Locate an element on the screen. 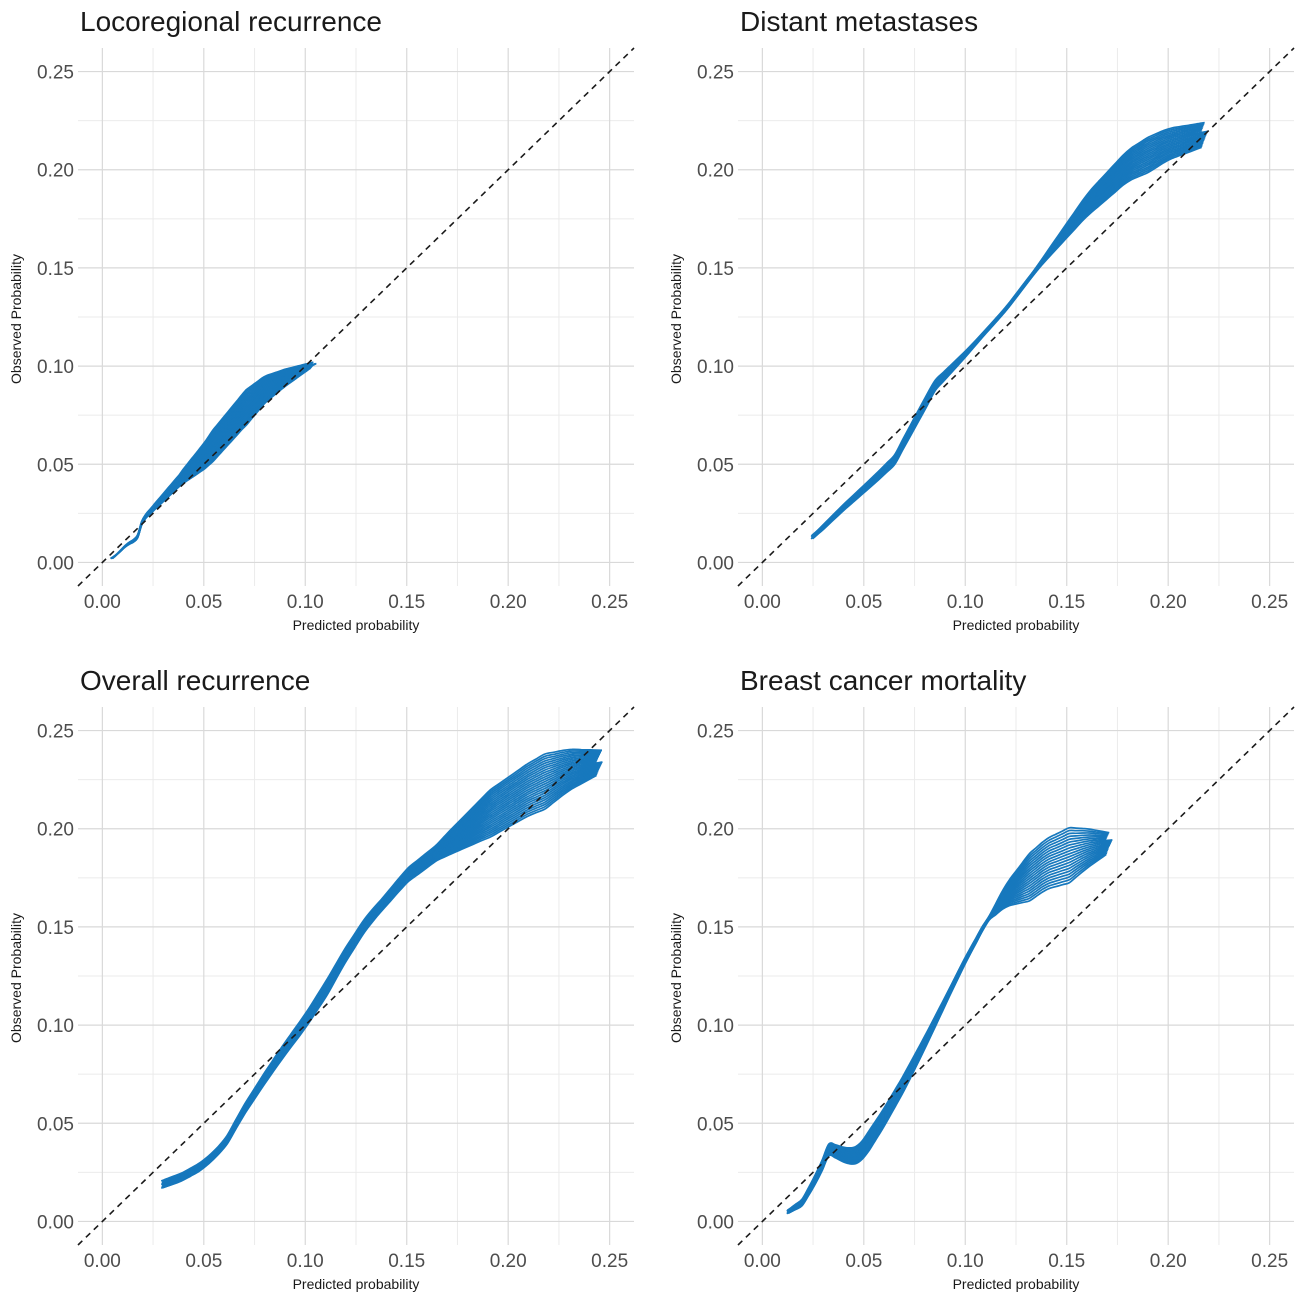 The height and width of the screenshot is (1306, 1298). panel-title: Locoregional recurrence is located at coordinates (231, 21).